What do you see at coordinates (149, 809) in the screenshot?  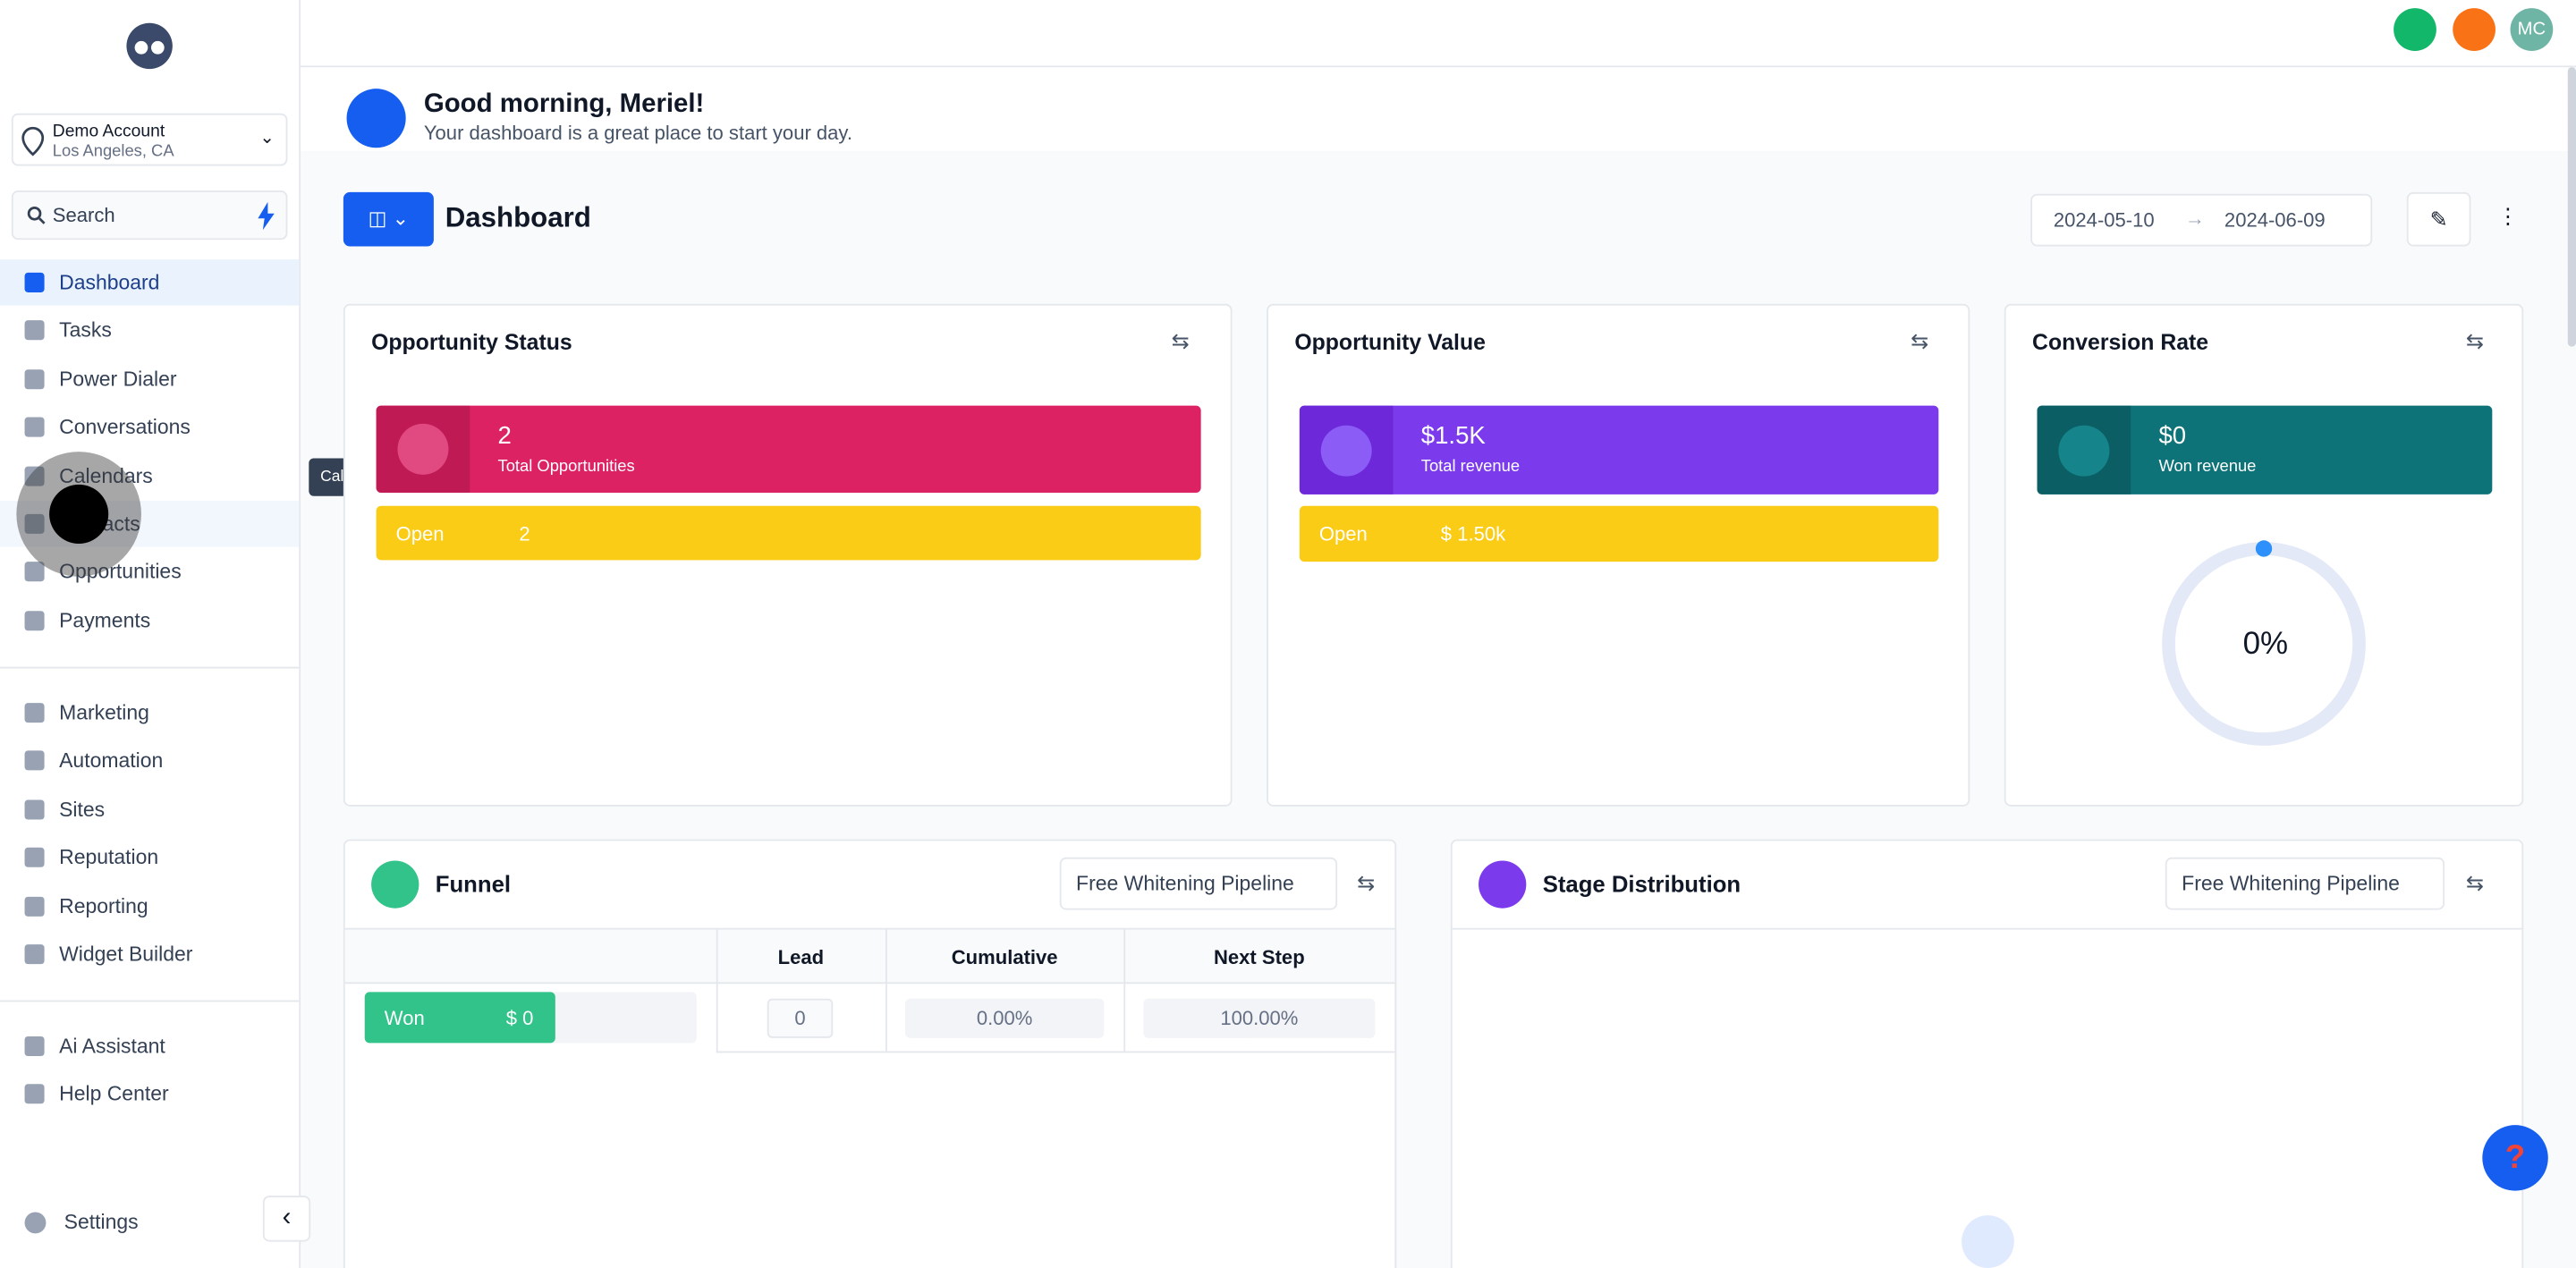 I see `nav-item: Sites` at bounding box center [149, 809].